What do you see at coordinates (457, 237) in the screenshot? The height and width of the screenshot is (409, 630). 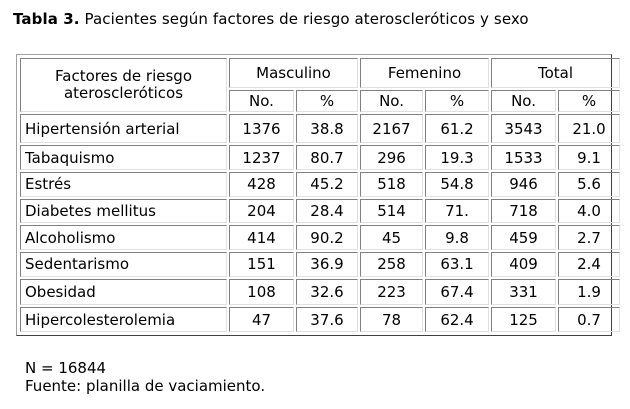 I see `value-cell-femenino-pct: 9.8` at bounding box center [457, 237].